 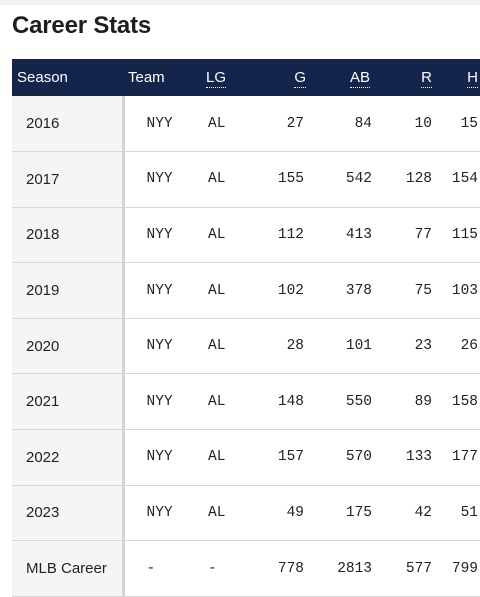 What do you see at coordinates (404, 290) in the screenshot?
I see `runs-cell: 75` at bounding box center [404, 290].